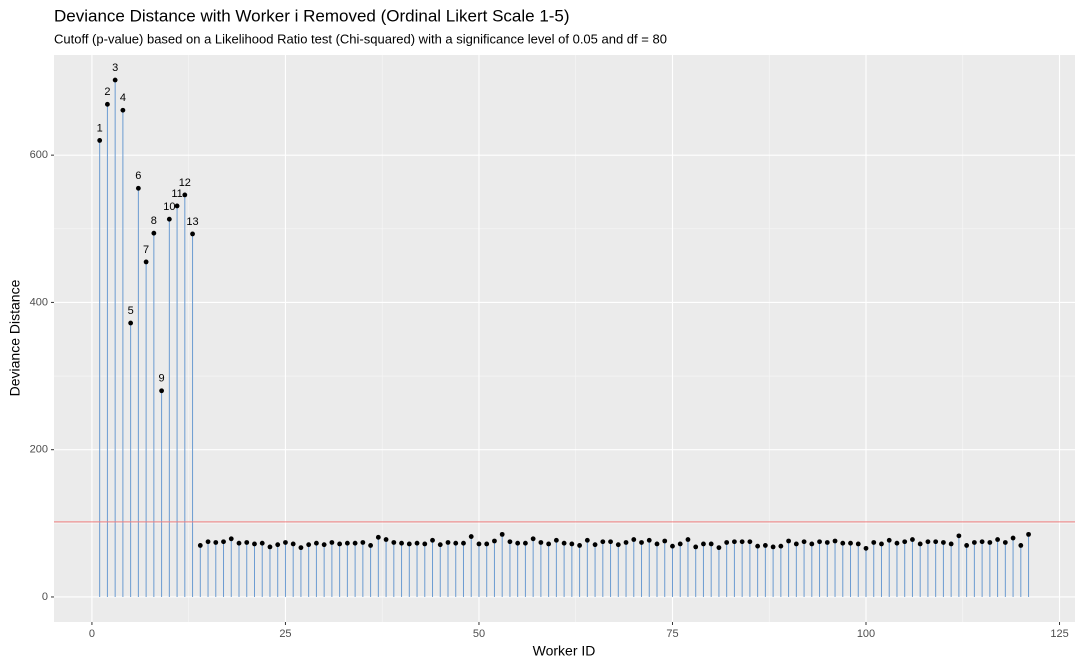  Describe the element at coordinates (176, 194) in the screenshot. I see `point-label: 11` at that location.